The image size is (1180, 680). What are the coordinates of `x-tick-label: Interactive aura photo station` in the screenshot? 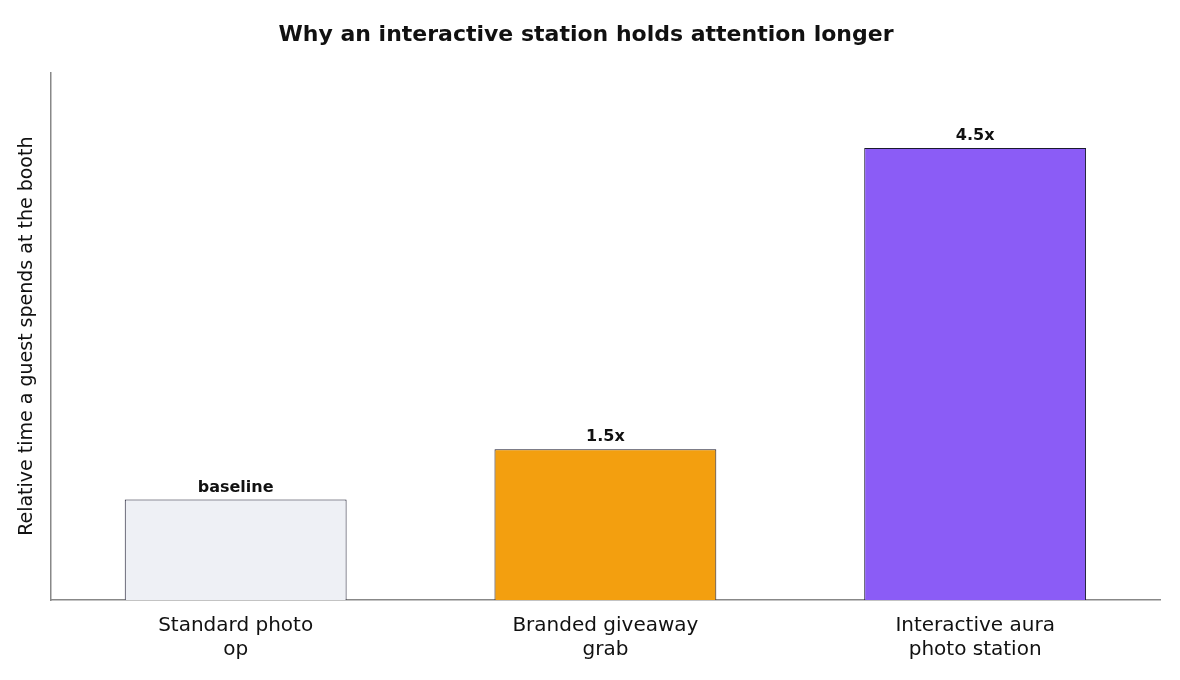 It's located at (975, 636).